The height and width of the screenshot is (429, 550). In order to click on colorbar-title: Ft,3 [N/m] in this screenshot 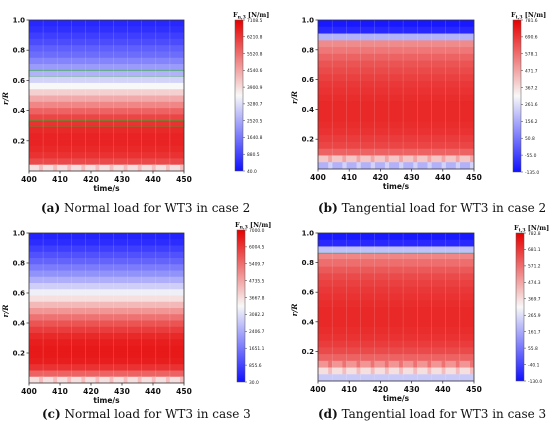, I will do `click(528, 16)`.